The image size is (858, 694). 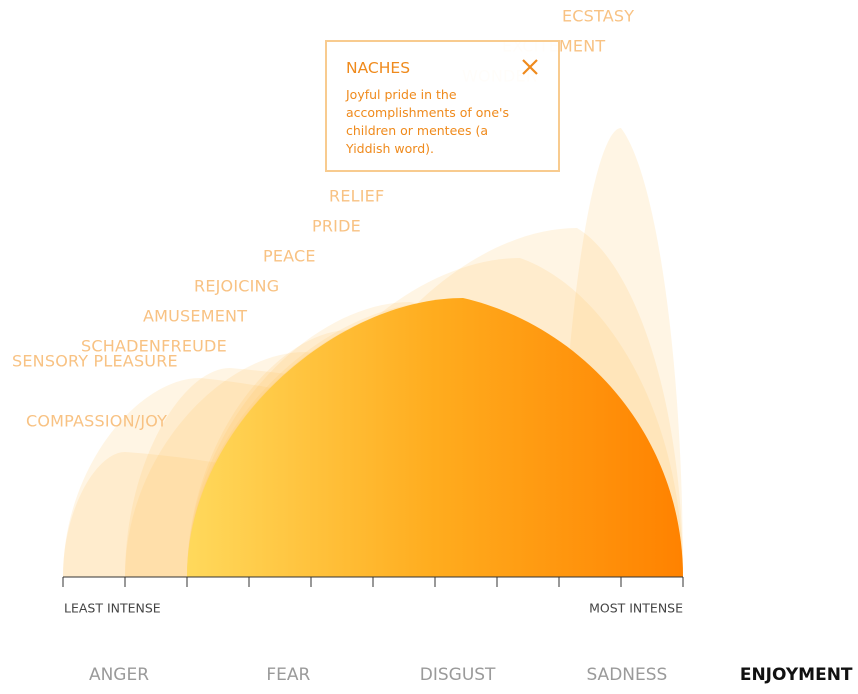 I want to click on emotion-label: SCHADENFREUDE, so click(x=154, y=346).